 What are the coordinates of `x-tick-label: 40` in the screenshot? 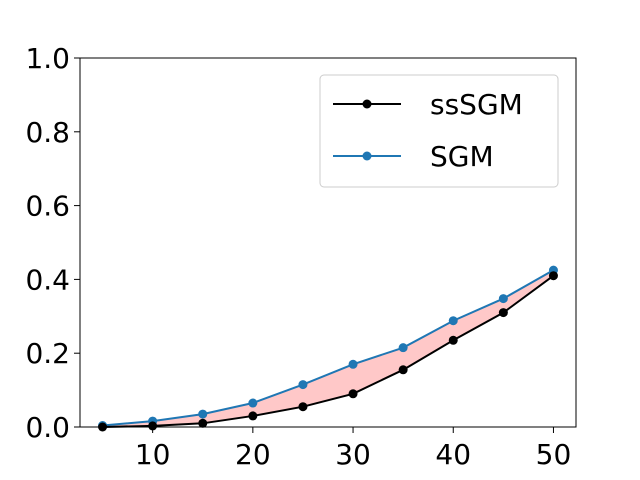 It's located at (453, 454).